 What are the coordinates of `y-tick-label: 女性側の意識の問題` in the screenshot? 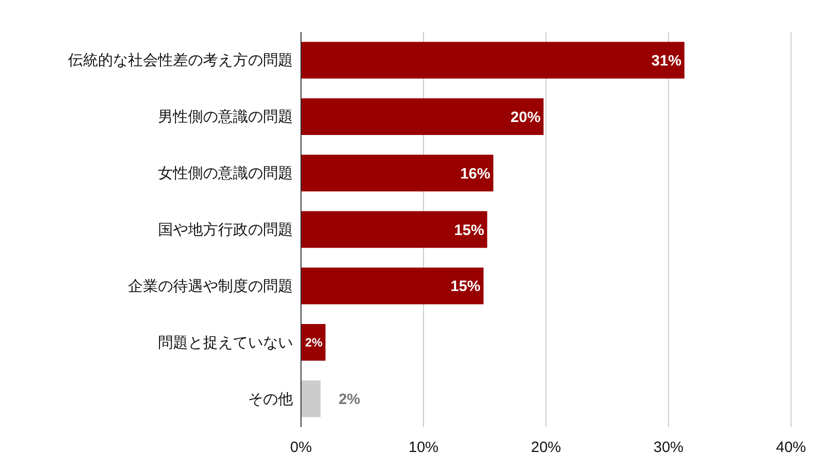 It's located at (225, 173).